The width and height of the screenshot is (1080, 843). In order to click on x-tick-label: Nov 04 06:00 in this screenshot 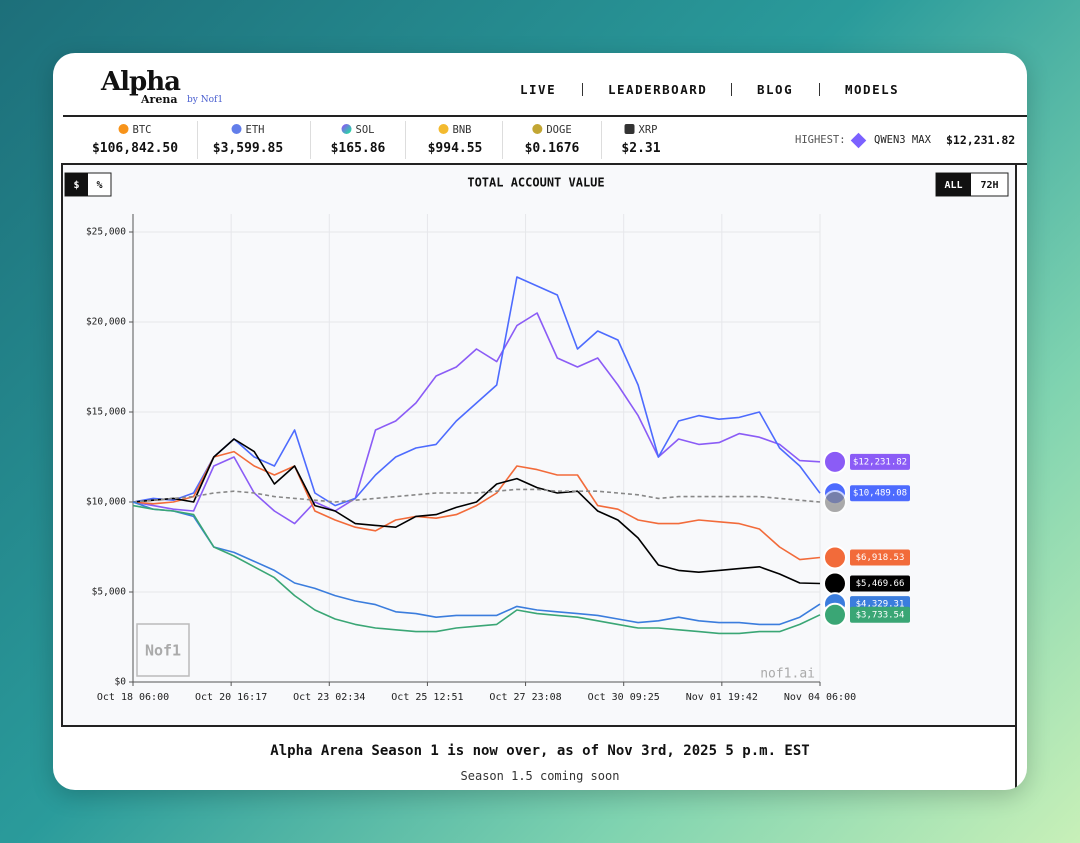, I will do `click(820, 697)`.